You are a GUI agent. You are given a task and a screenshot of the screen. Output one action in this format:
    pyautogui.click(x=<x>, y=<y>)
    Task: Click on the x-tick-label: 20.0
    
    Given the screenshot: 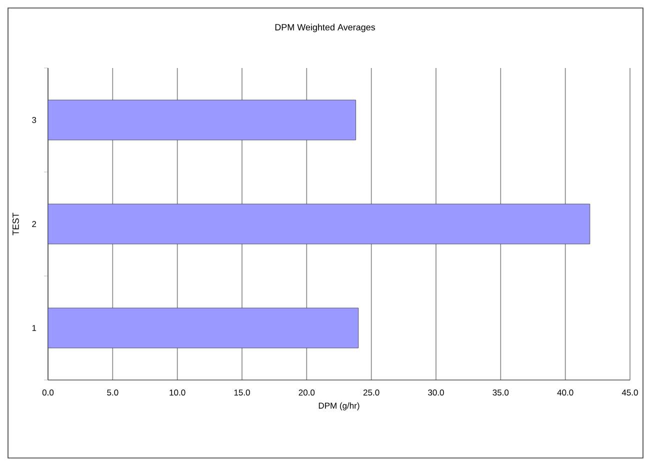 What is the action you would take?
    pyautogui.click(x=306, y=393)
    